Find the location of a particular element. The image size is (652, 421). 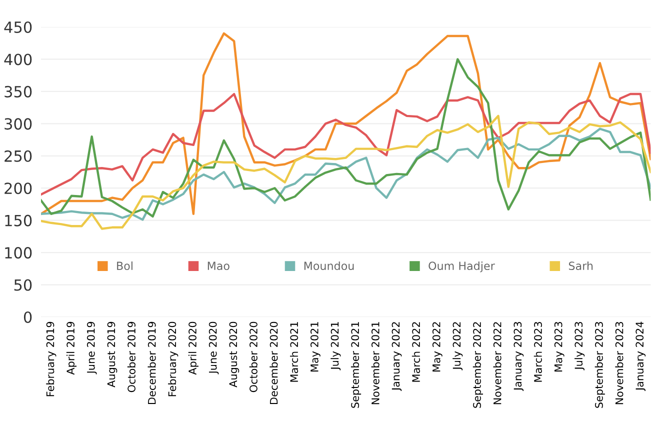

x-tick-label: May 2021 is located at coordinates (315, 347).